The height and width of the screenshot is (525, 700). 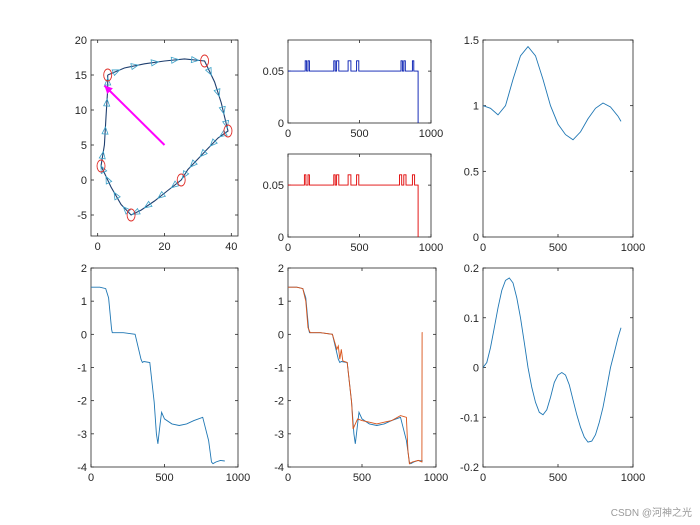 I want to click on y-tick-label: 2, so click(x=84, y=269).